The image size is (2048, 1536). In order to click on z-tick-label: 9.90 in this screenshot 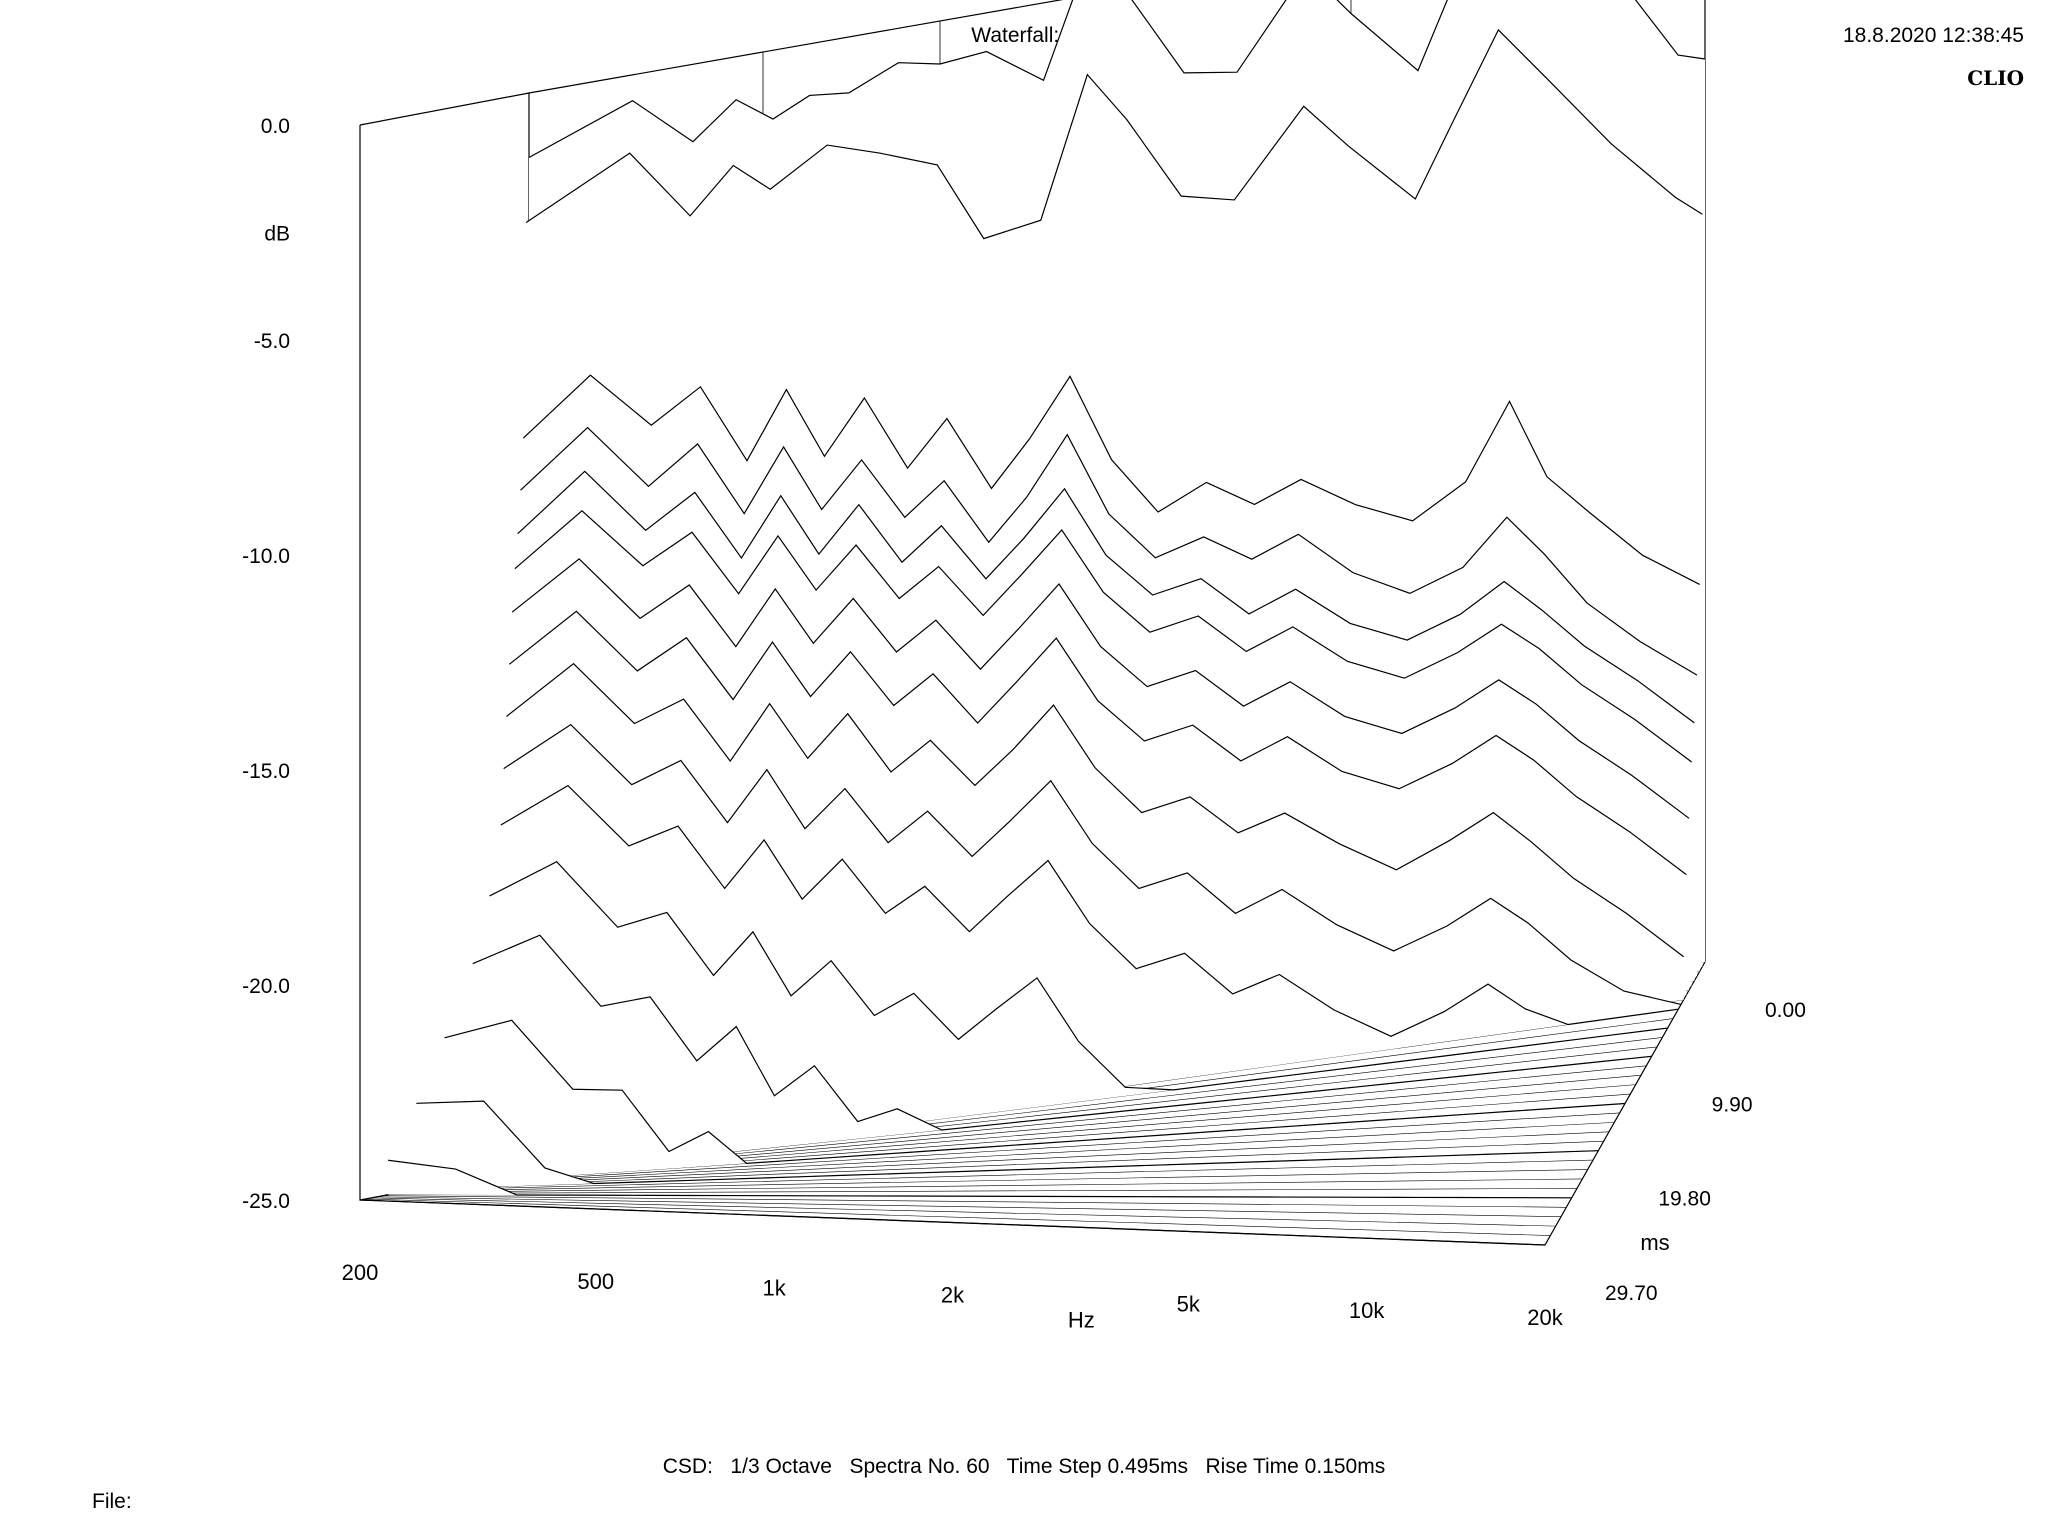, I will do `click(1732, 1104)`.